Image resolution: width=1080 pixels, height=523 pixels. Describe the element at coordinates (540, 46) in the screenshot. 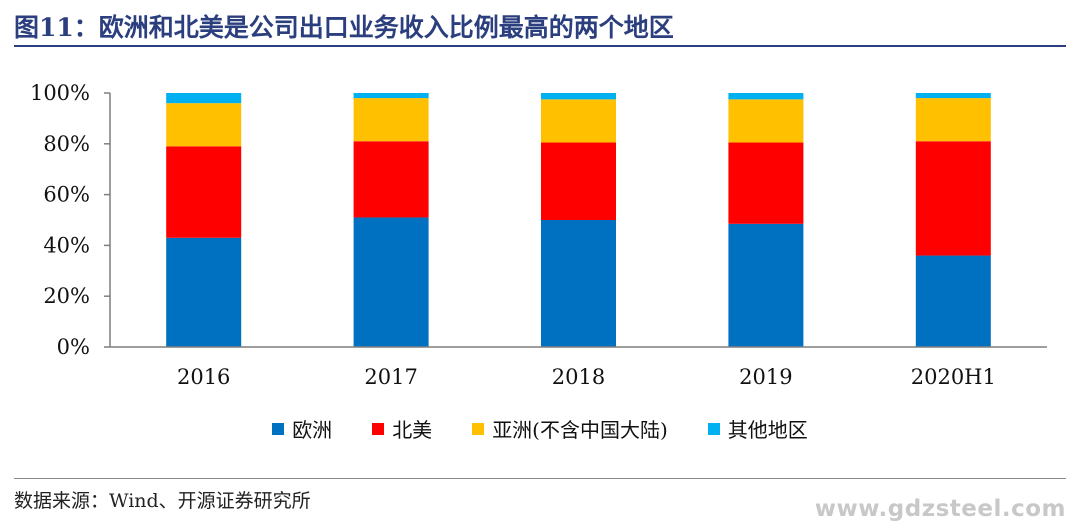

I see `title-divider` at that location.